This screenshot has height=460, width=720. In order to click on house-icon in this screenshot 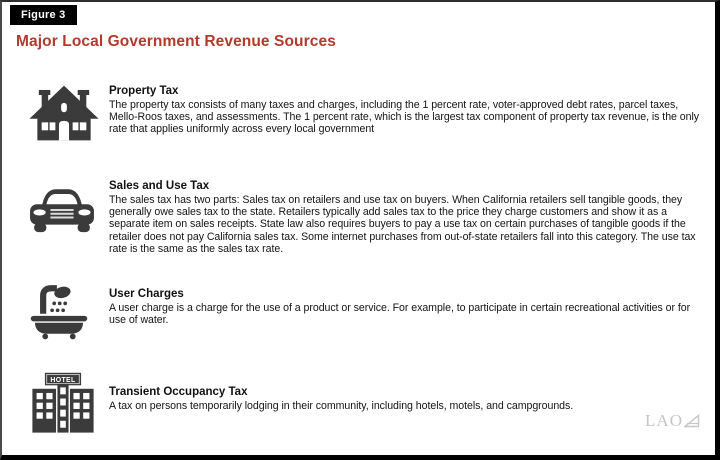, I will do `click(68, 113)`.